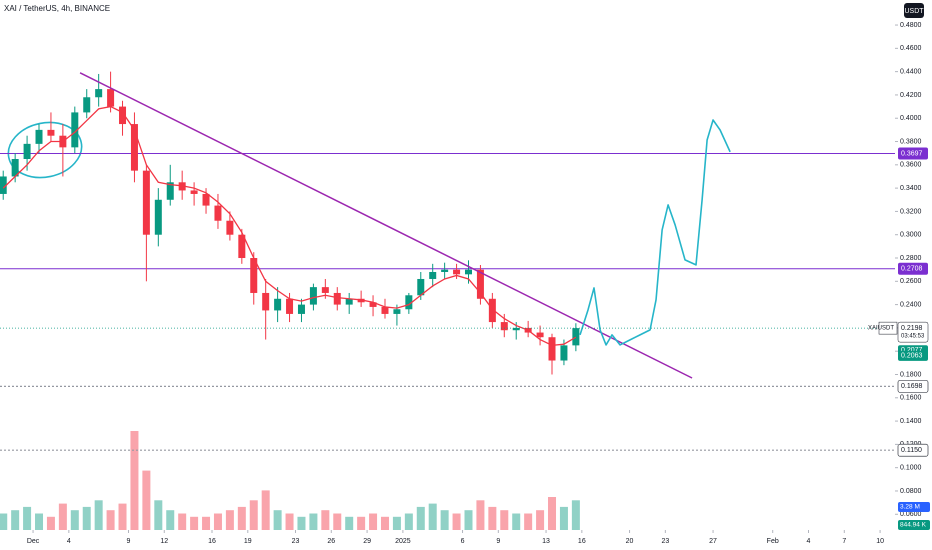  I want to click on x-tick-label: 2025, so click(403, 541).